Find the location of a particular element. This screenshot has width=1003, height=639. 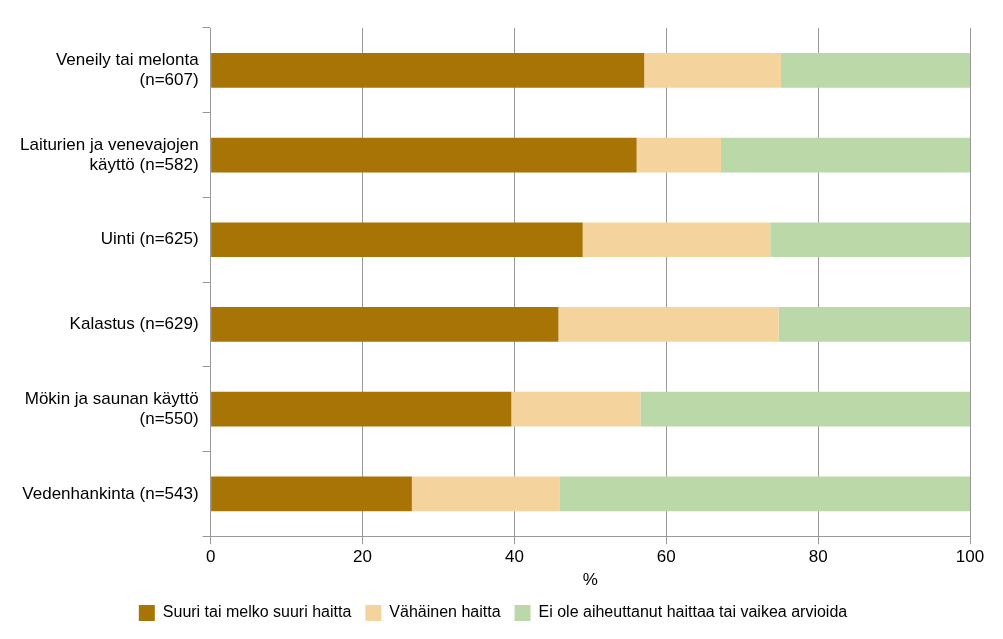

x-tick-label: 80 is located at coordinates (818, 557).